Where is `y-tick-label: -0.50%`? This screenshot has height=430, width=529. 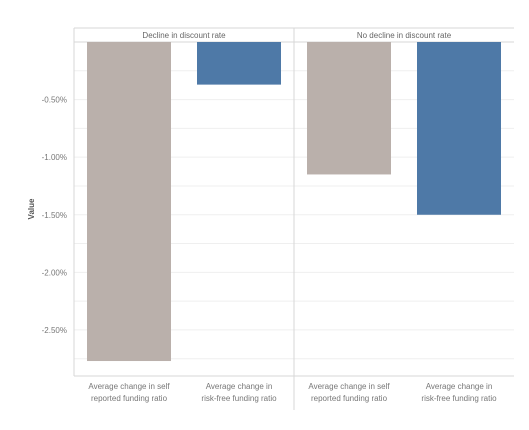
y-tick-label: -0.50% is located at coordinates (54, 100).